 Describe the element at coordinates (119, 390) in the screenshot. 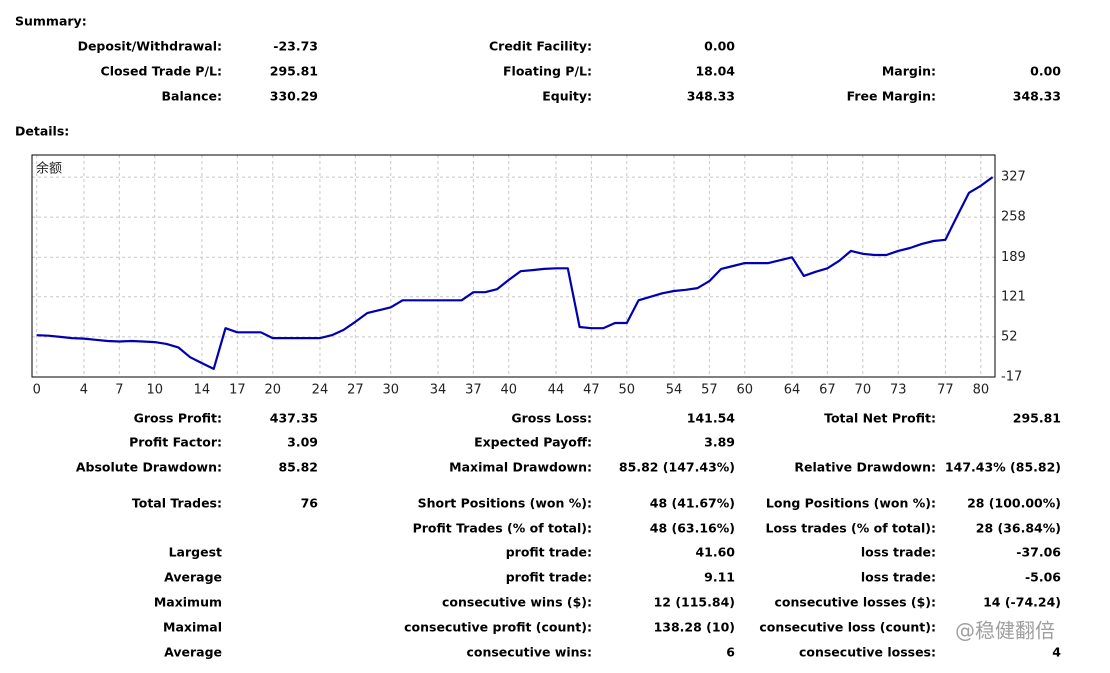

I see `x-tick-label: 7` at that location.